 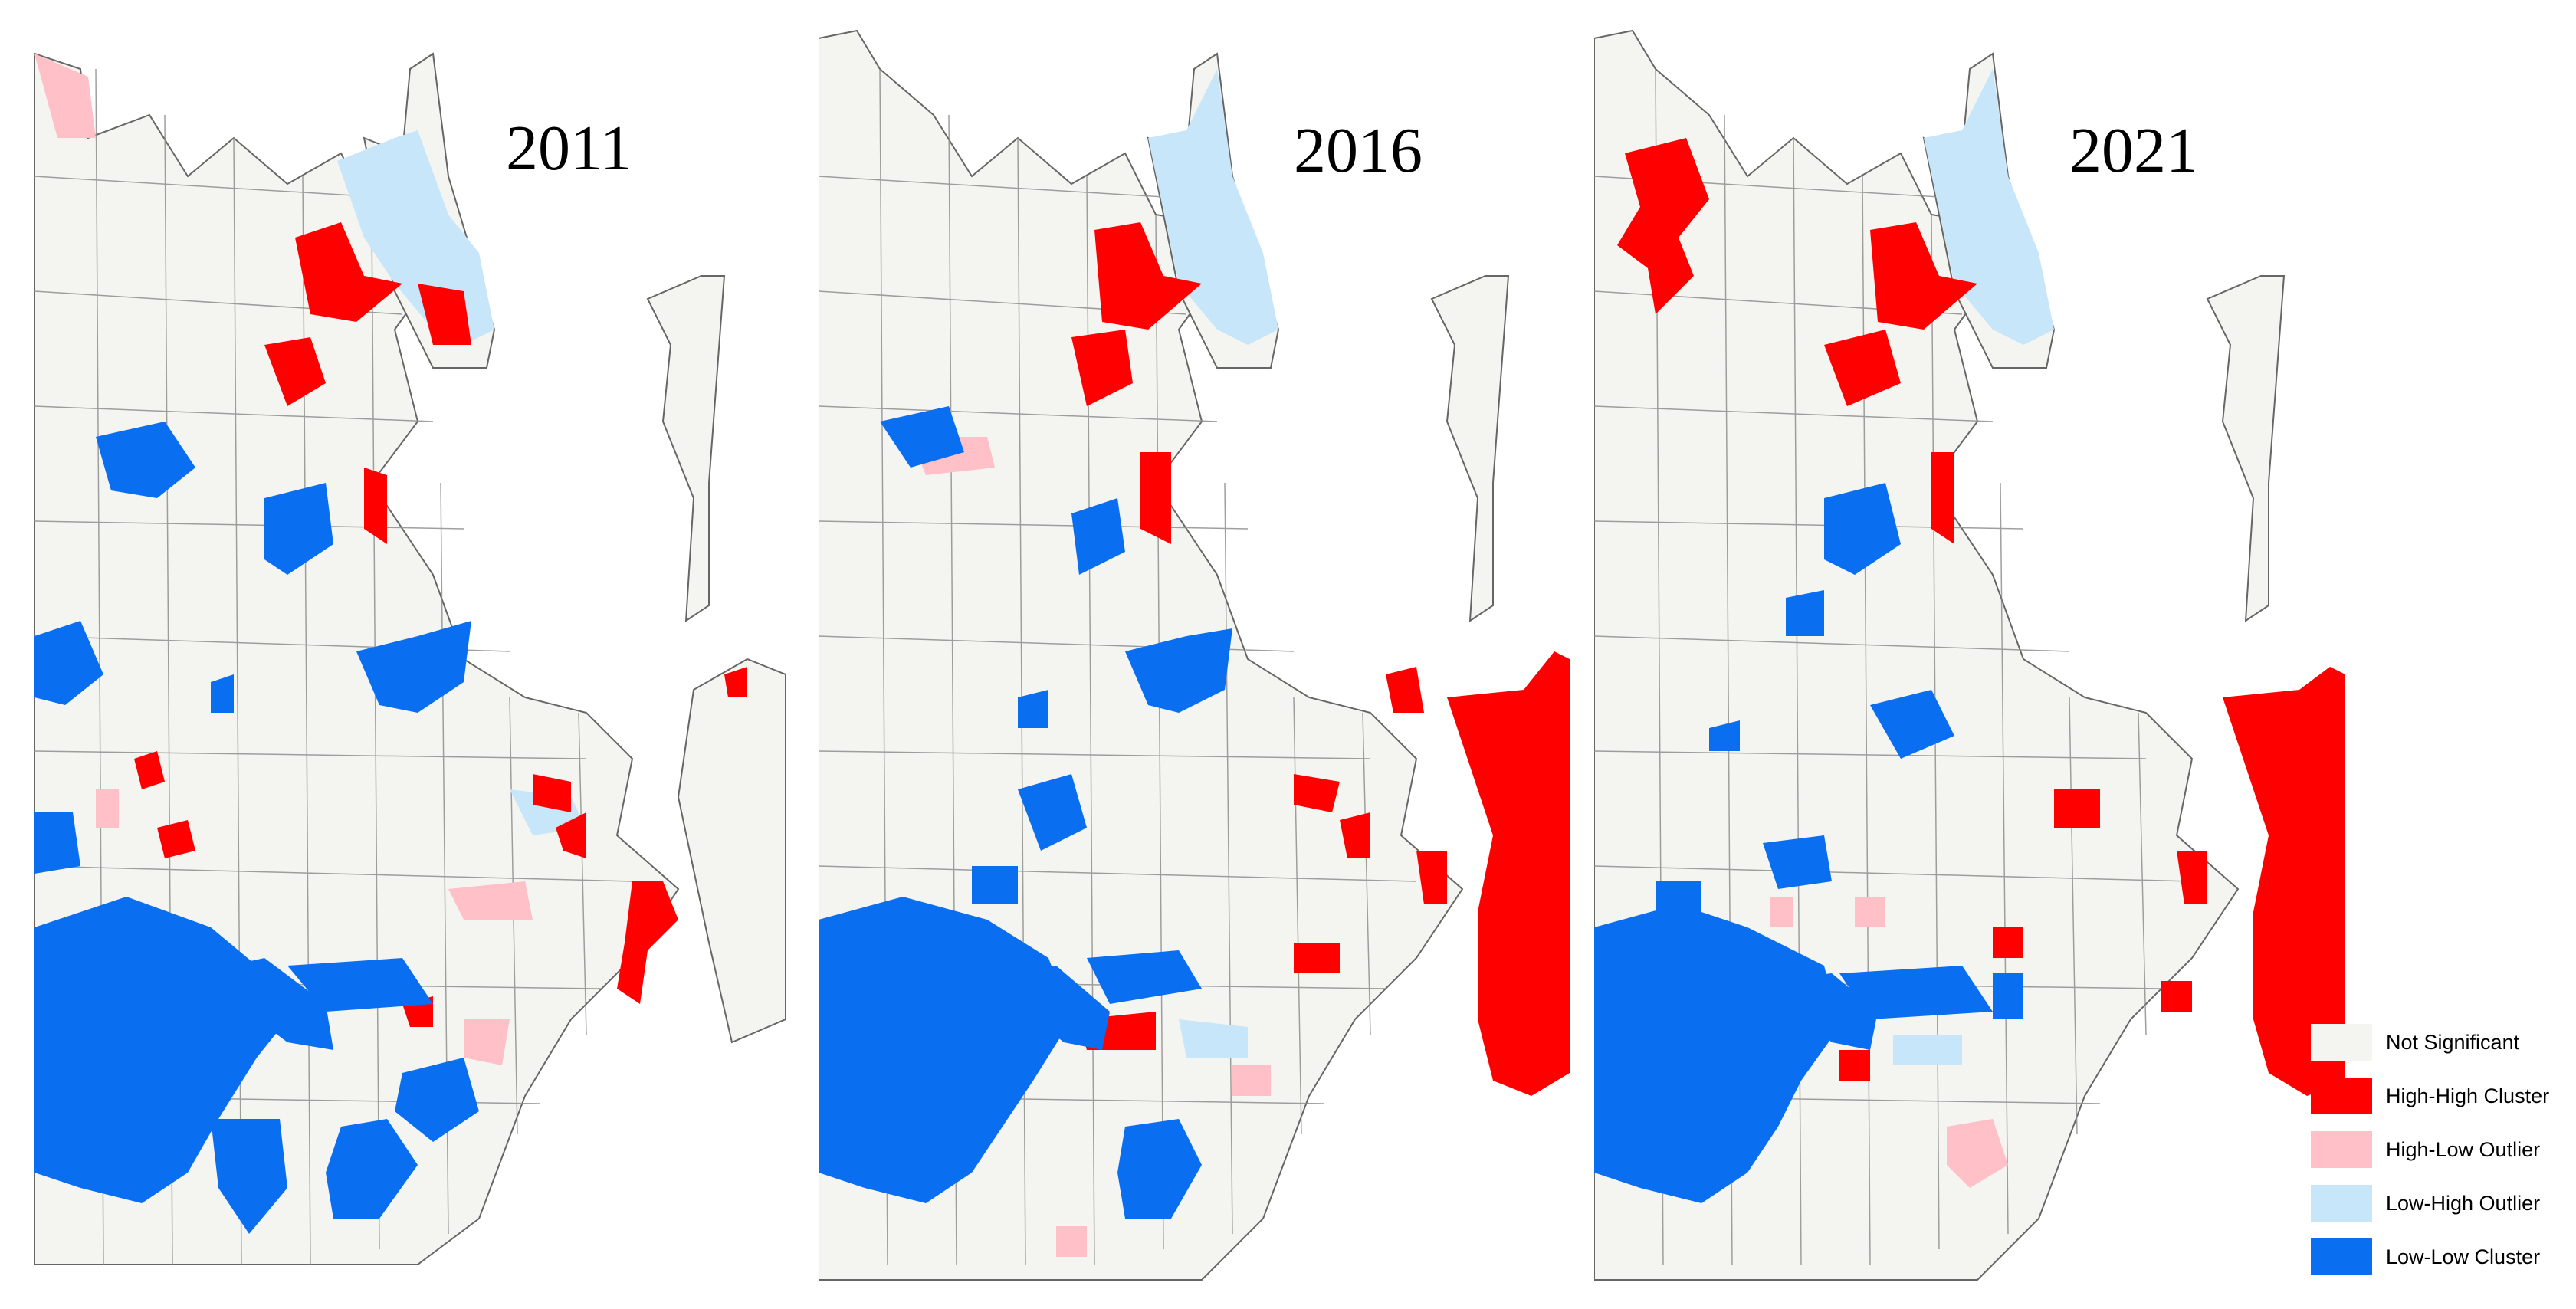 I want to click on legend-label: Low-Low Cluster, so click(x=2463, y=1257).